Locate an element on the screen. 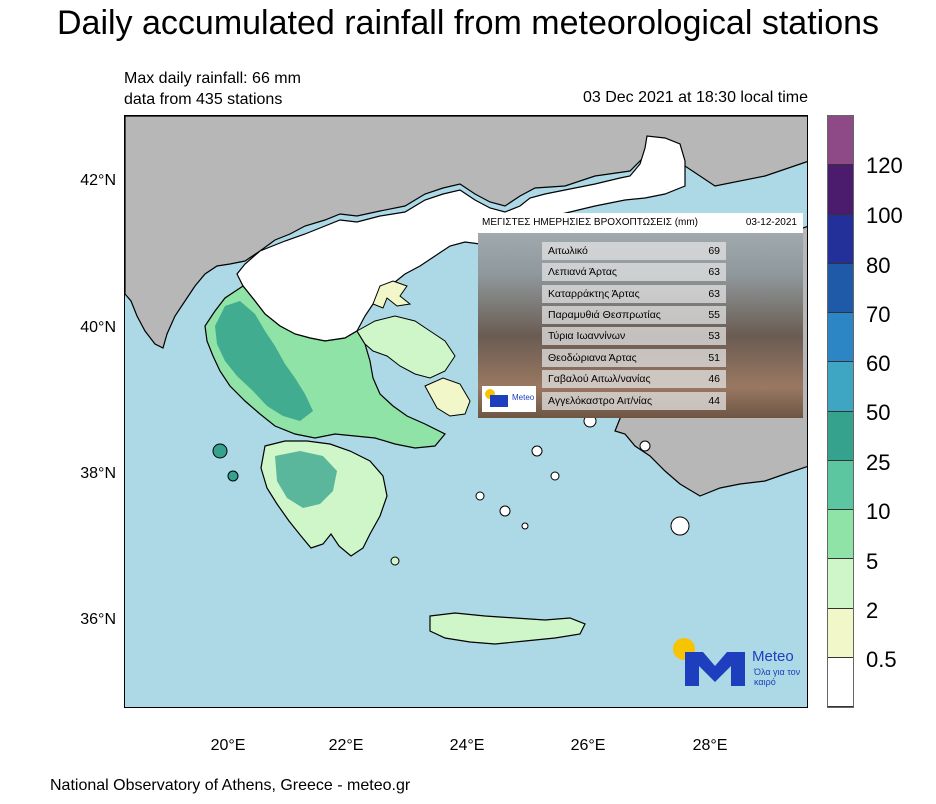 Image resolution: width=936 pixels, height=804 pixels. station-name: Θεοδώριανα Άρτας is located at coordinates (592, 358).